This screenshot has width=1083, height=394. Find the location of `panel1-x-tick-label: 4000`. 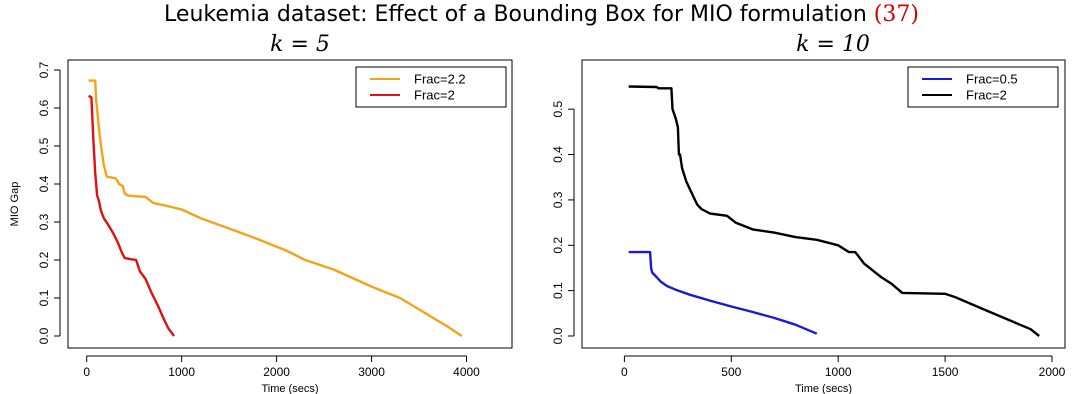

panel1-x-tick-label: 4000 is located at coordinates (466, 372).